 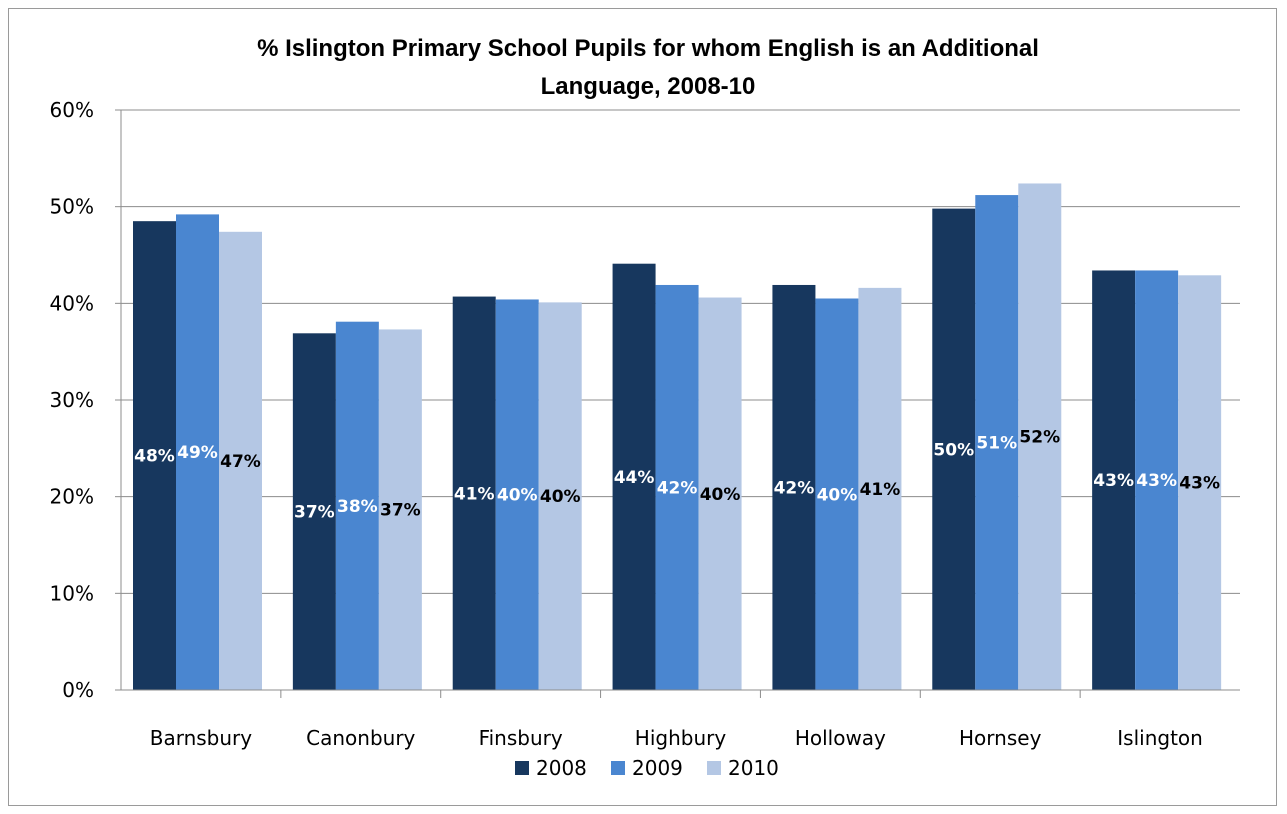 I want to click on data-label-2010: 52%, so click(x=1039, y=438).